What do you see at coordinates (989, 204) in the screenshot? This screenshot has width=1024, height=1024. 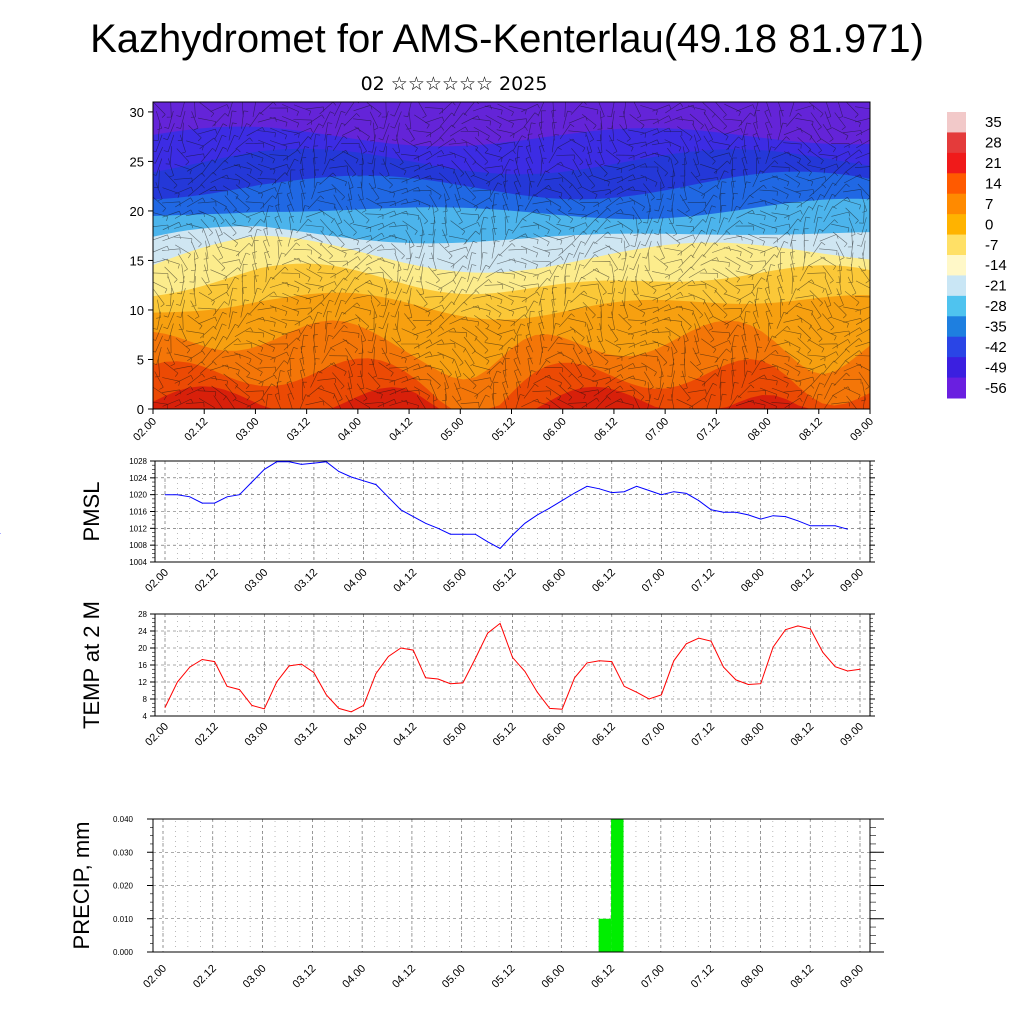 I see `colorbar-label: 7` at bounding box center [989, 204].